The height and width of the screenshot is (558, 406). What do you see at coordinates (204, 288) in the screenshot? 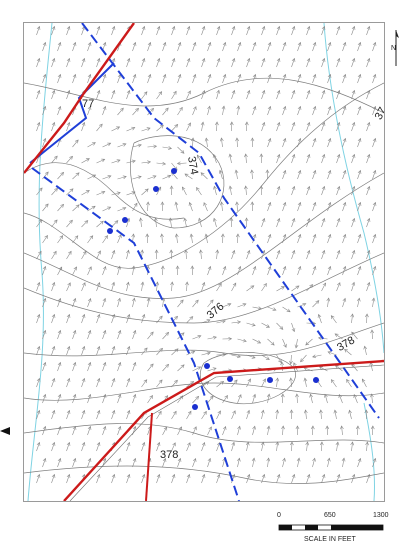
I see `contour-line` at bounding box center [204, 288].